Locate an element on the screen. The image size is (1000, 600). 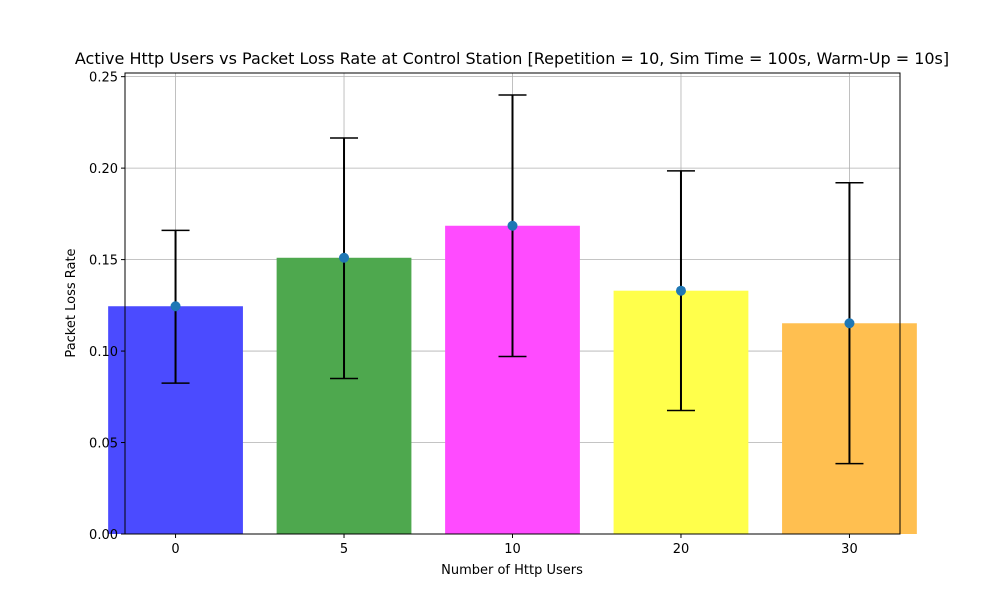
x-tick-label: 10 is located at coordinates (512, 549).